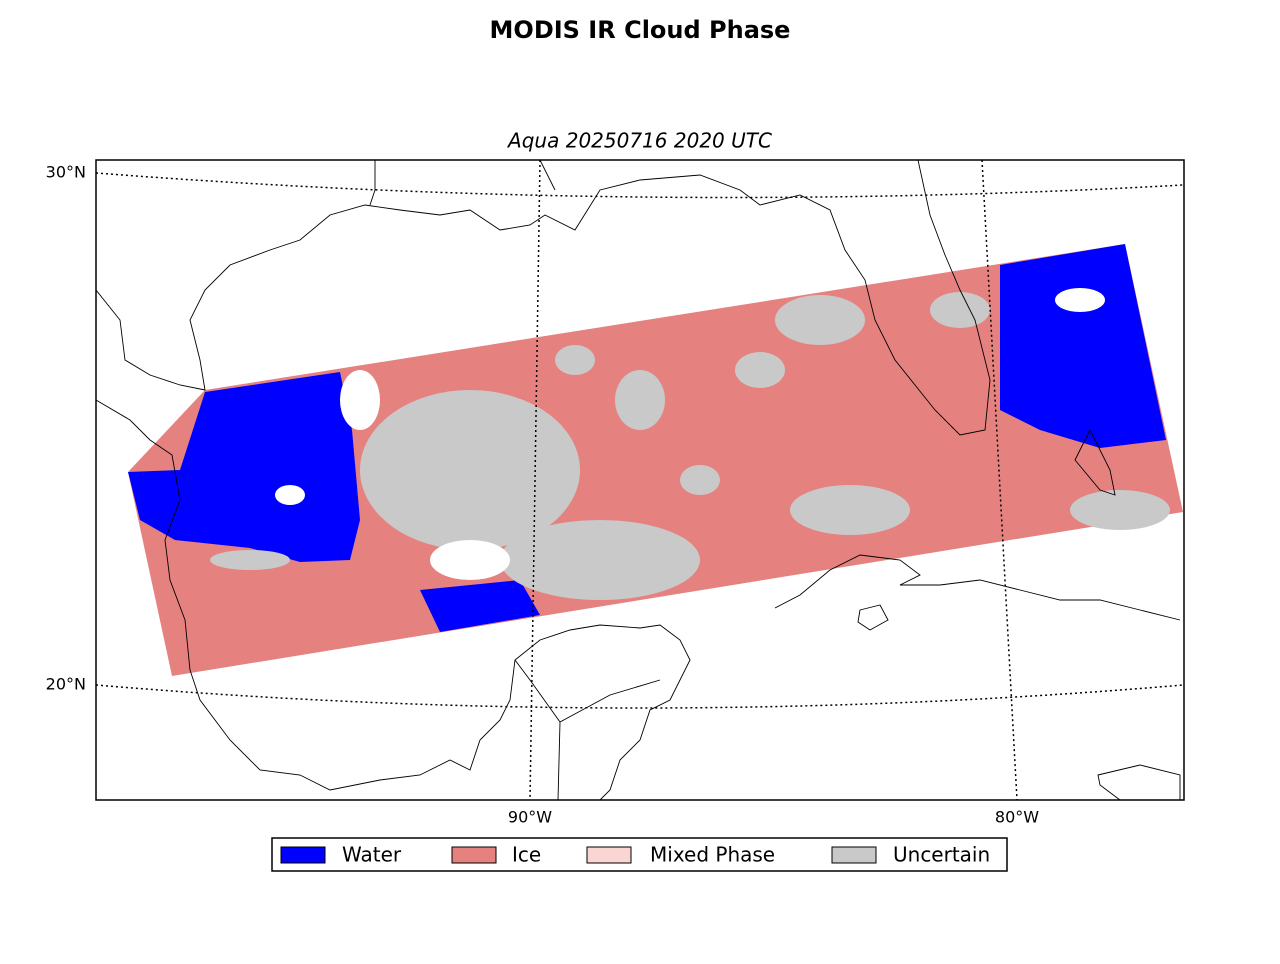  I want to click on coastline, so click(977, 587).